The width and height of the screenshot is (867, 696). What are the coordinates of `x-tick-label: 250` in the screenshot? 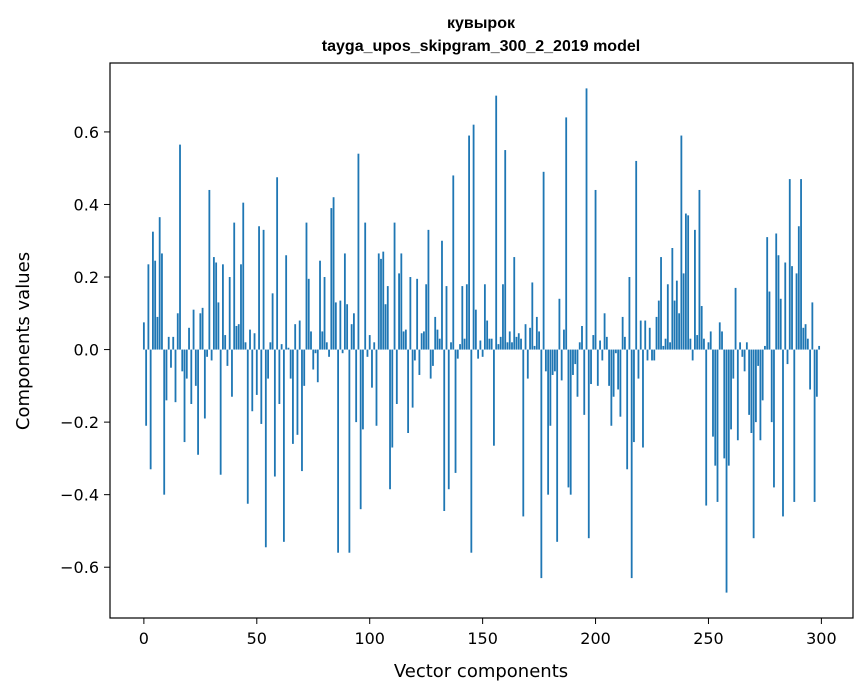 It's located at (708, 638).